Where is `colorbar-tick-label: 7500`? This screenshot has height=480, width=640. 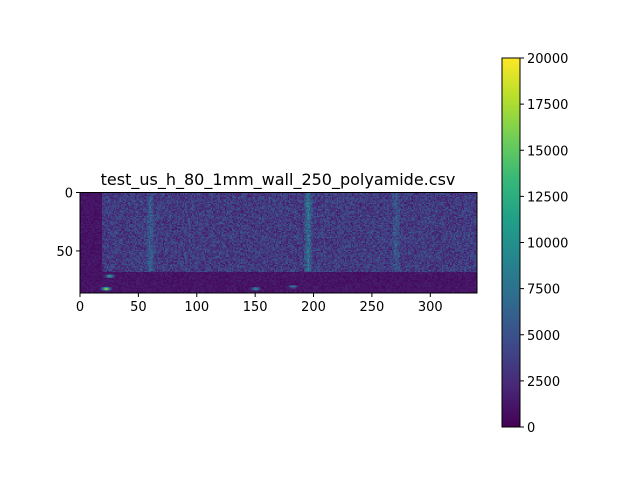
colorbar-tick-label: 7500 is located at coordinates (543, 290).